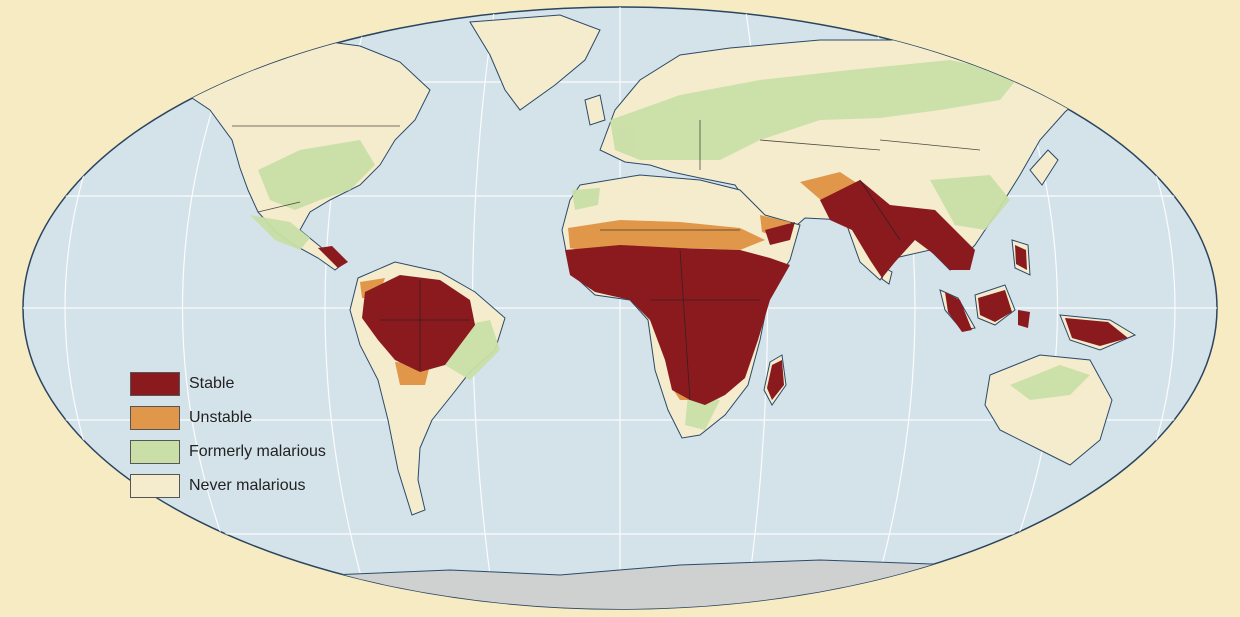  I want to click on new-zealand, so click(1162, 468).